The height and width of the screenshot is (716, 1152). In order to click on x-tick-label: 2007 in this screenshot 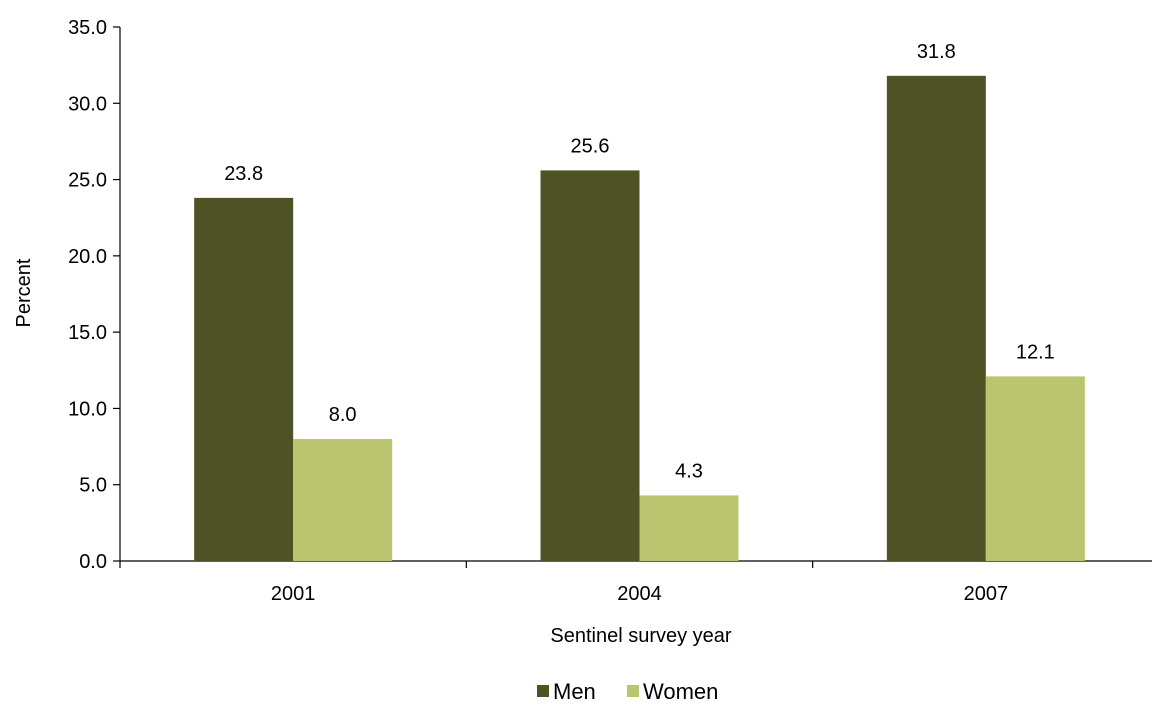, I will do `click(986, 594)`.